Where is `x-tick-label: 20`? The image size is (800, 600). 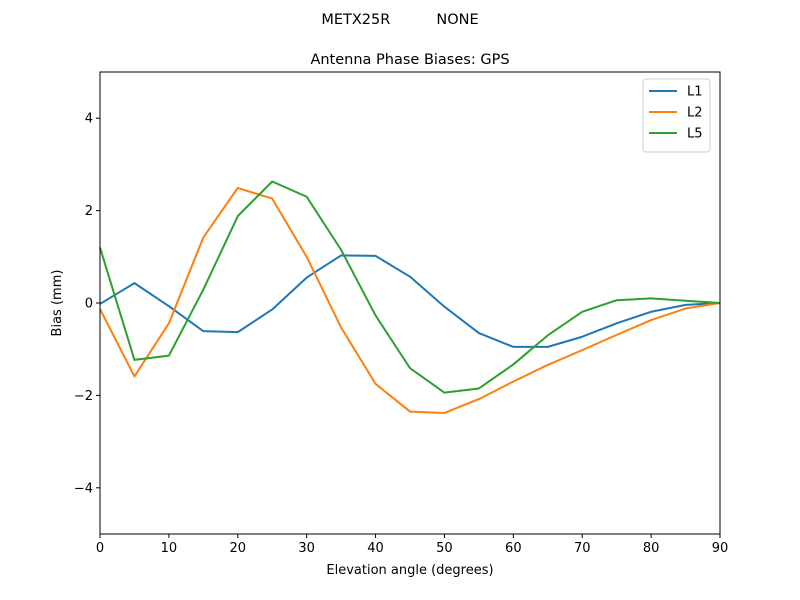 x-tick-label: 20 is located at coordinates (238, 548).